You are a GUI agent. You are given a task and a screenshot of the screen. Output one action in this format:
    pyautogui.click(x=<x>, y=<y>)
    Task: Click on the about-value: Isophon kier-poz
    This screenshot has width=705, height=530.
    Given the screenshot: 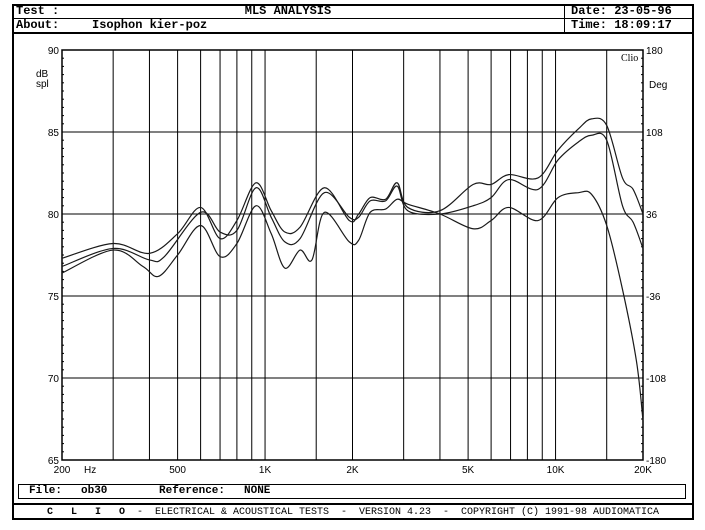 What is the action you would take?
    pyautogui.click(x=150, y=25)
    